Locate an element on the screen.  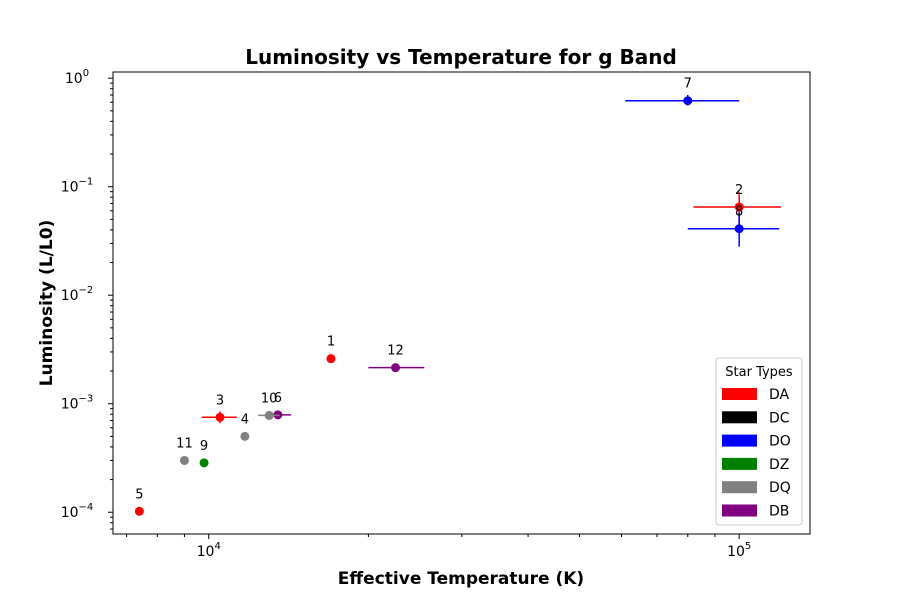
y-axis-label: Luminosity (L/L0) is located at coordinates (47, 303).